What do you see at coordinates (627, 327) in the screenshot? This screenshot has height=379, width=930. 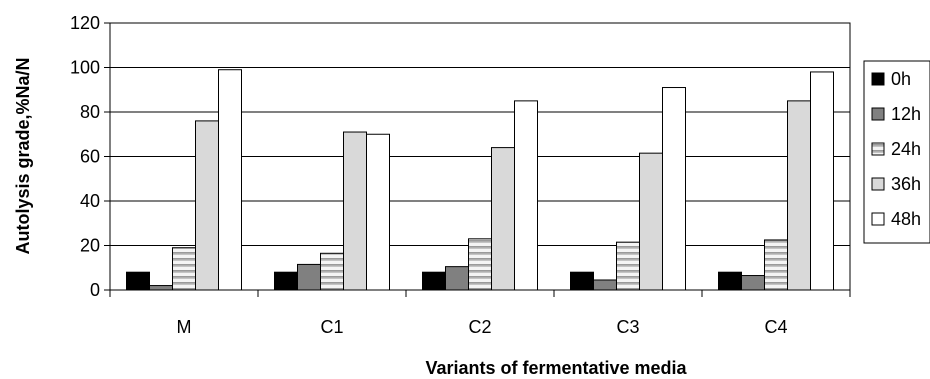 I see `x-tick-label: C3` at bounding box center [627, 327].